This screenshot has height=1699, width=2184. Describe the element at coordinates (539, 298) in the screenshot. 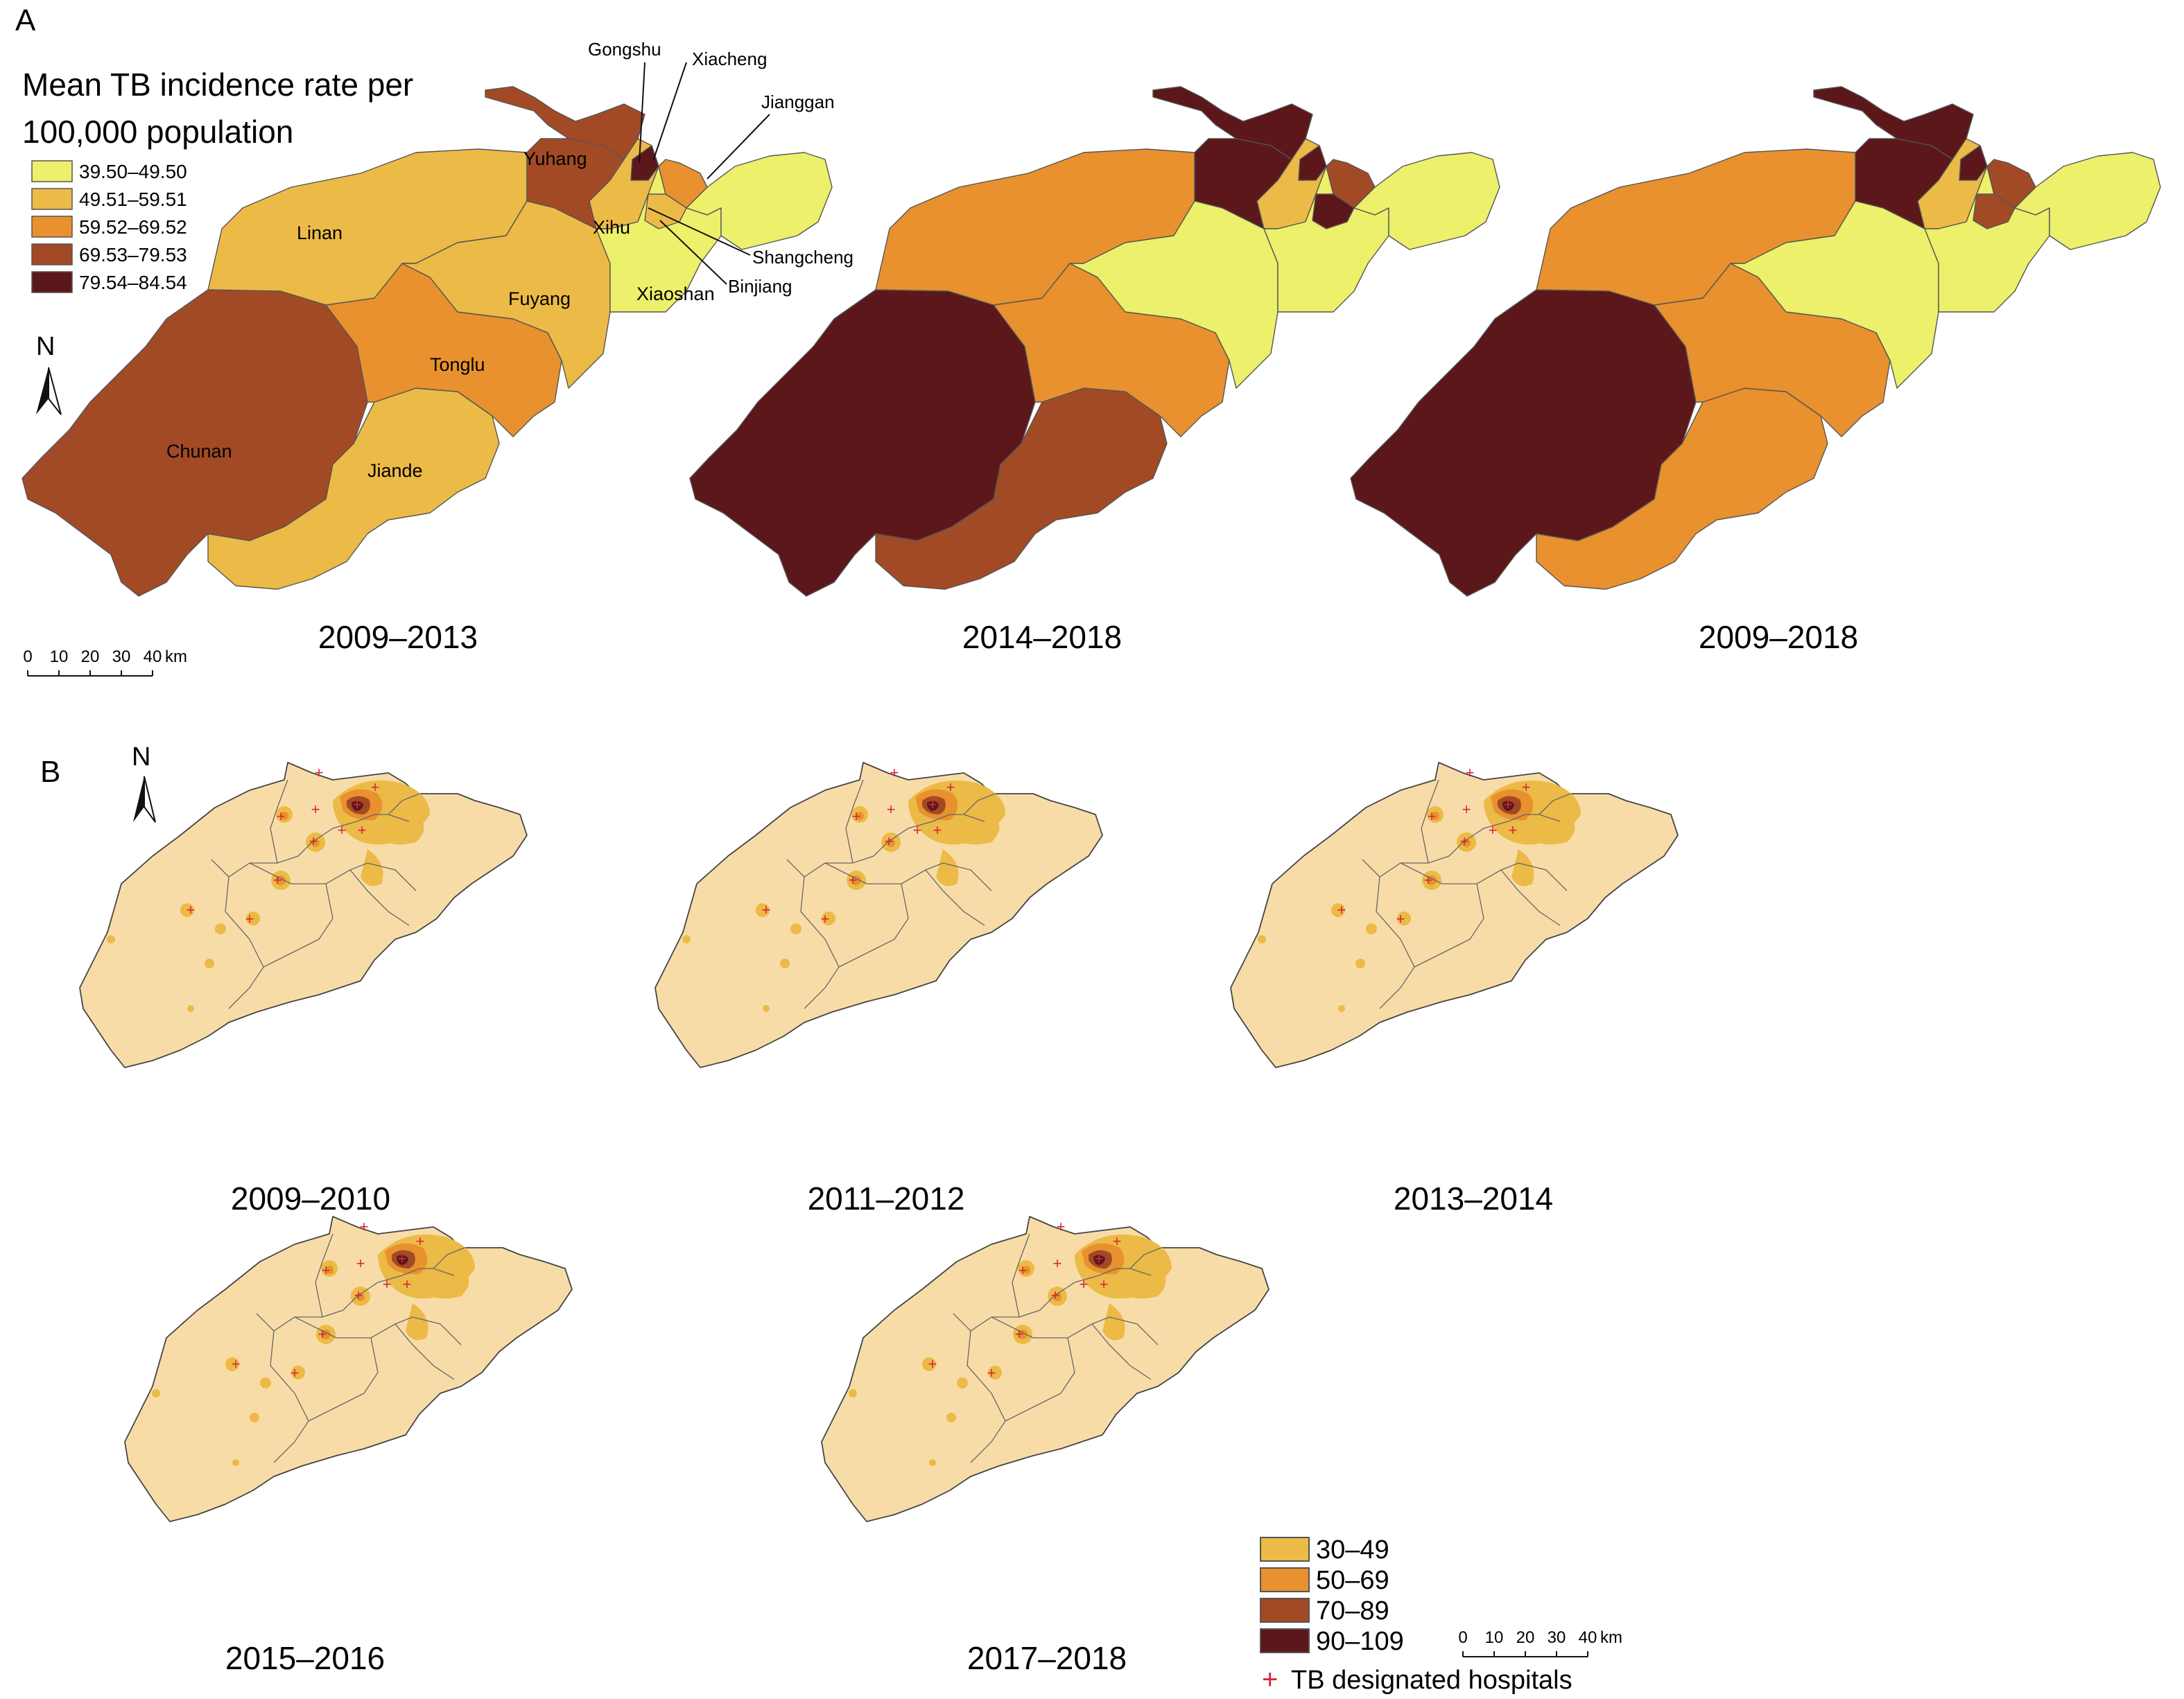

I see `district-label-fuyang: Fuyang` at that location.